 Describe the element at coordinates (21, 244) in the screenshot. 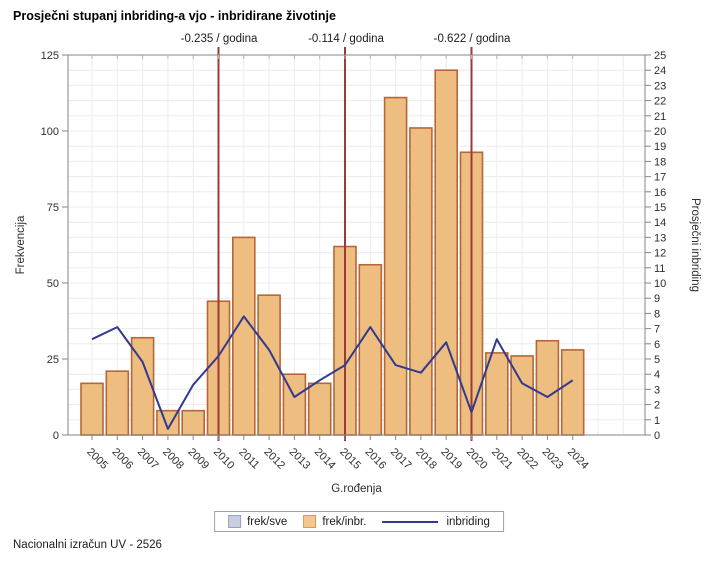

I see `y-axis-label-left: Frekvencija` at that location.